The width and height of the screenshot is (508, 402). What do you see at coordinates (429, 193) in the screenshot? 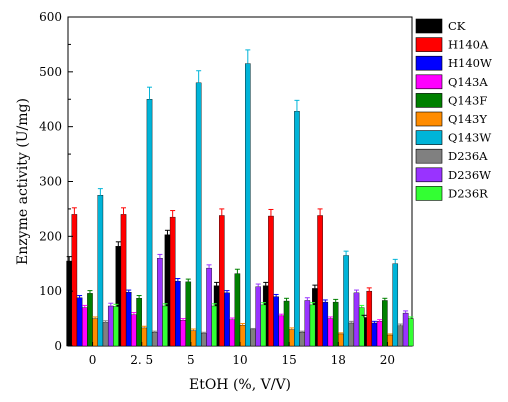
I see `legend-swatch-d236r` at bounding box center [429, 193].